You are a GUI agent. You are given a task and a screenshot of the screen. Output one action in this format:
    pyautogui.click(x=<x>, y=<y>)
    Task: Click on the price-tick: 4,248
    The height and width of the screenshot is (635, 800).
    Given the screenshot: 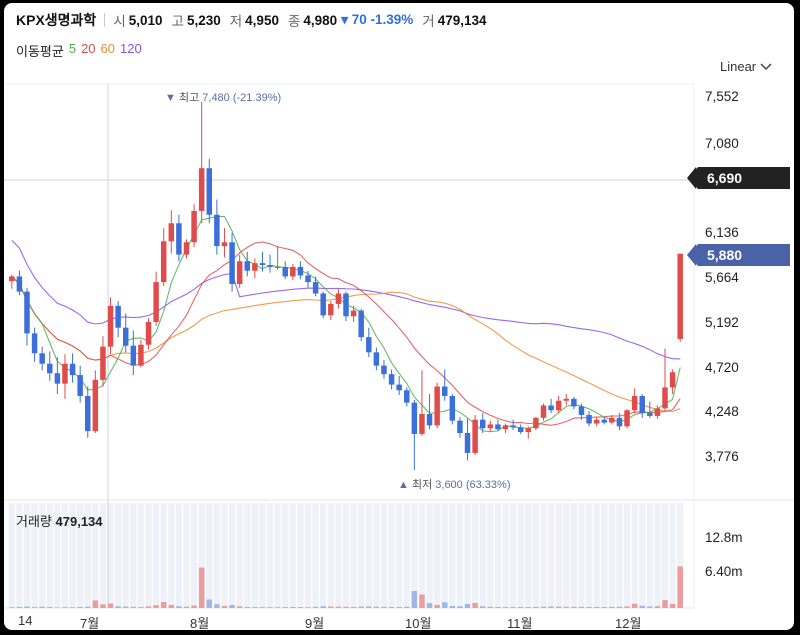 What is the action you would take?
    pyautogui.click(x=722, y=411)
    